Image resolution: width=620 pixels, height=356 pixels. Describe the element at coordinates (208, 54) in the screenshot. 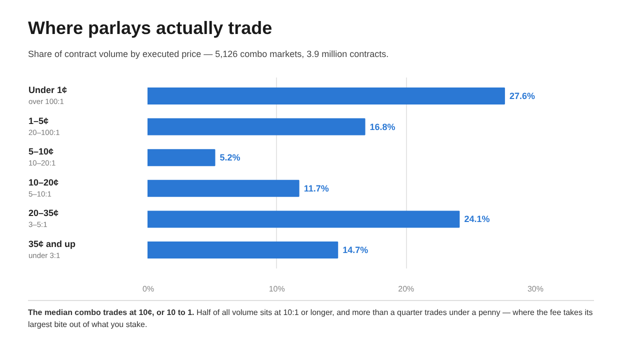

I see `chart-subtitle: Share of contract volume by executed price — 5,126 combo markets, 3.9 million contracts.` at that location.